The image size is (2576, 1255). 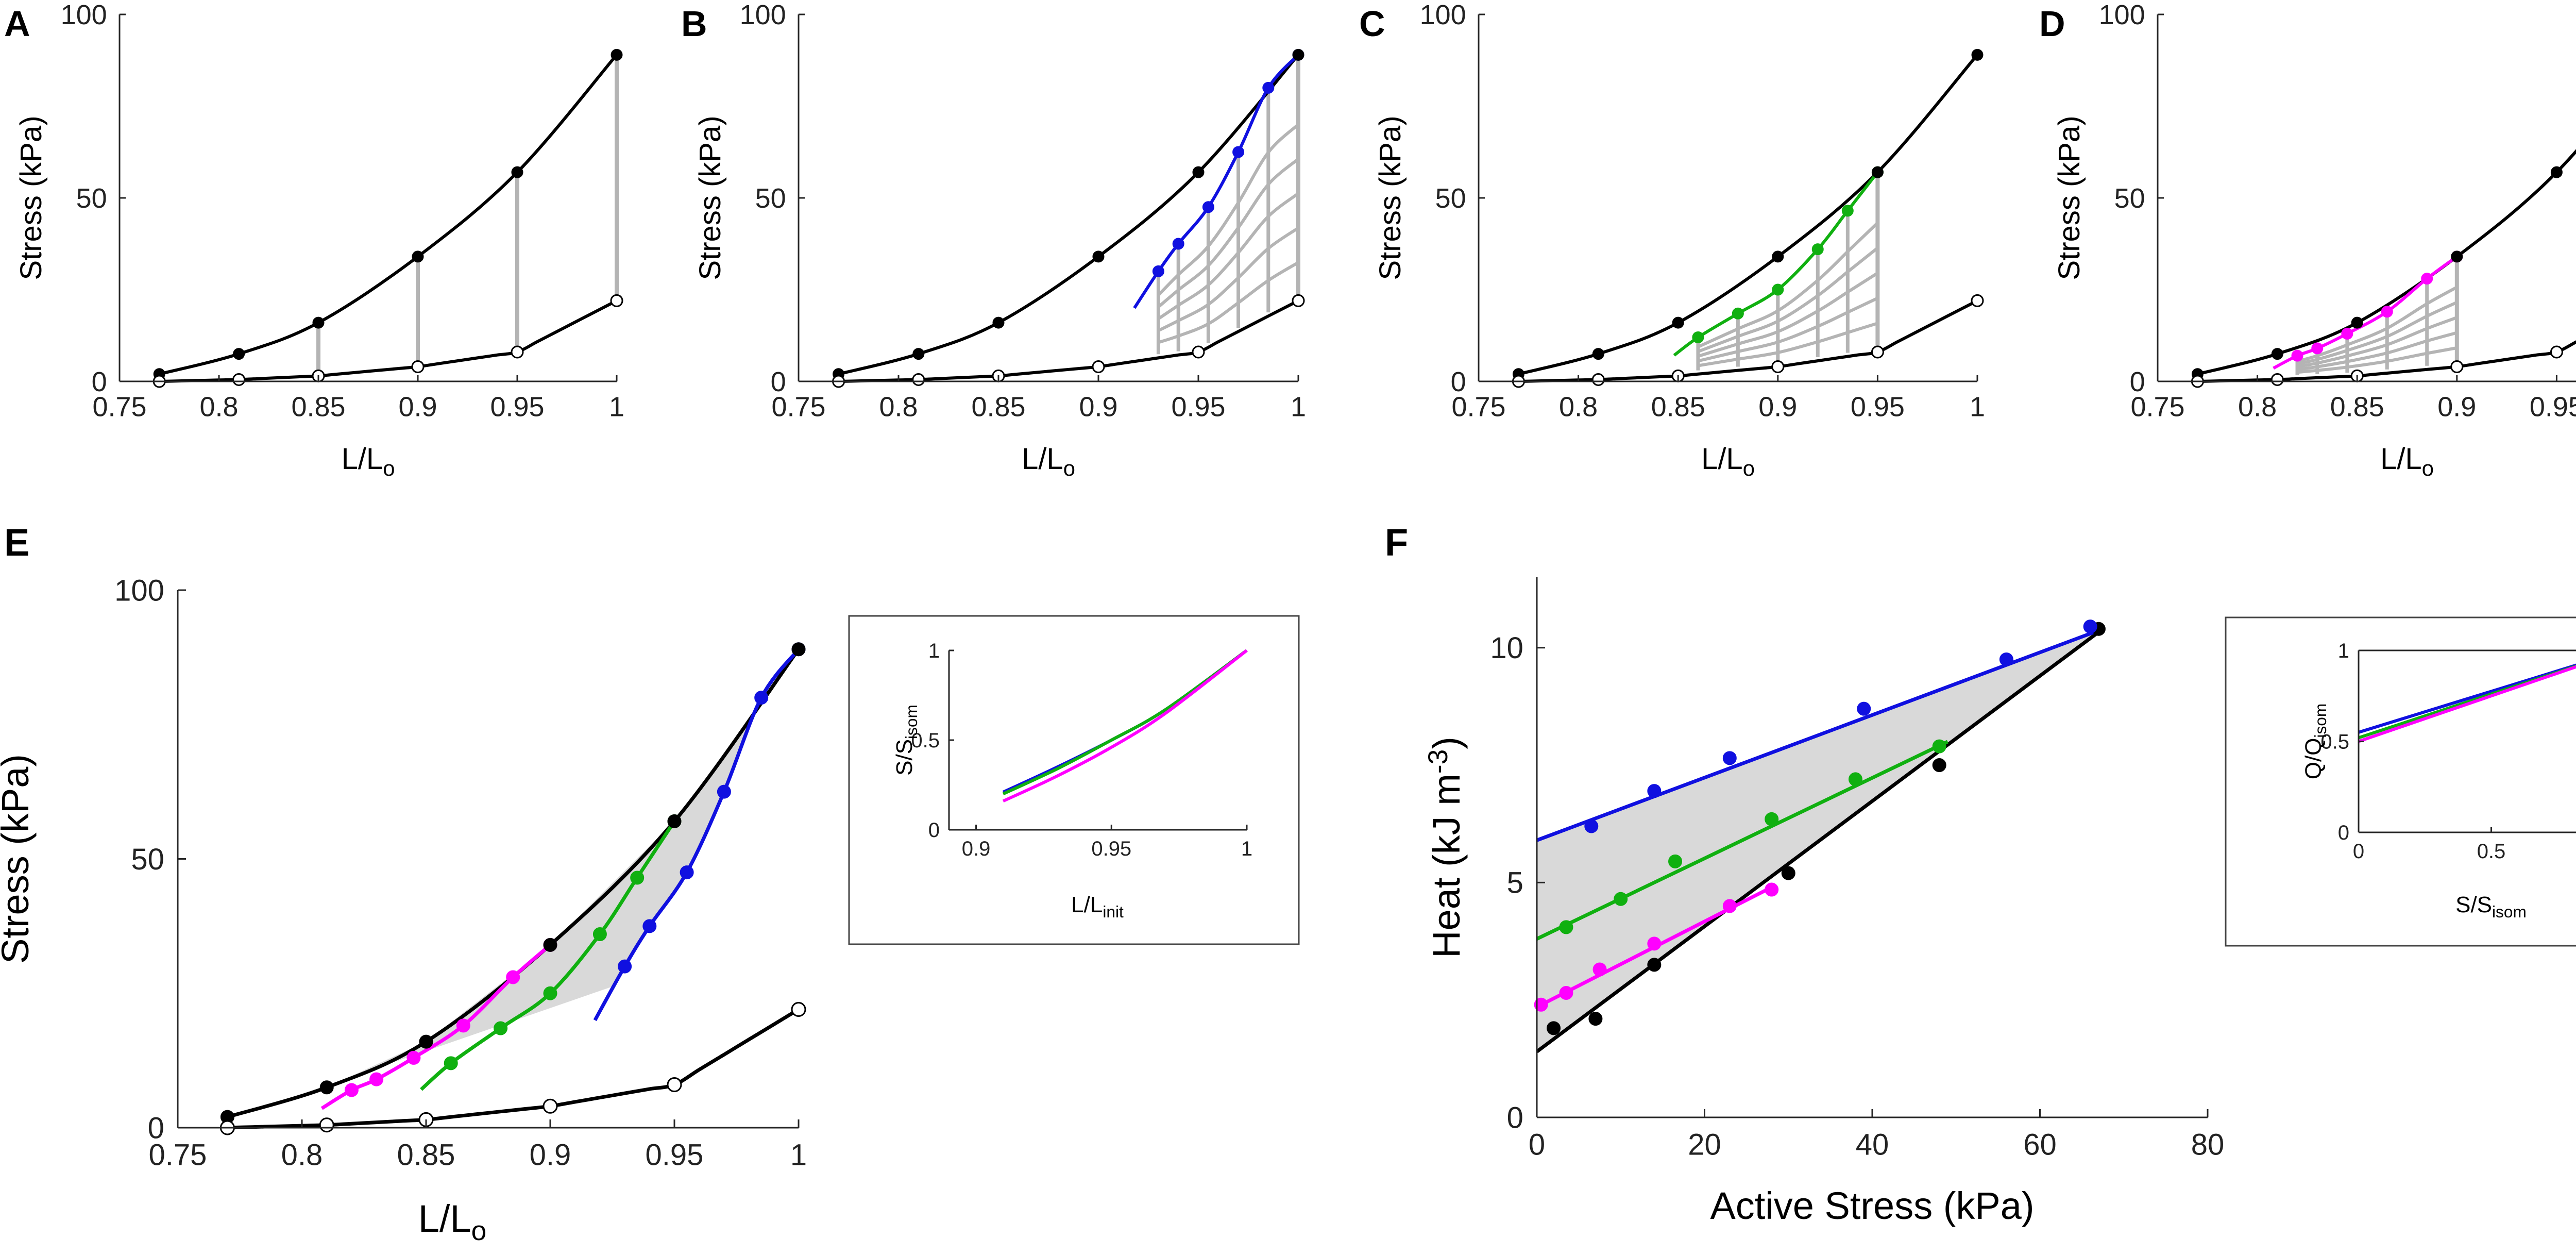 I want to click on panel-b-y-tick-label: 100, so click(x=763, y=15).